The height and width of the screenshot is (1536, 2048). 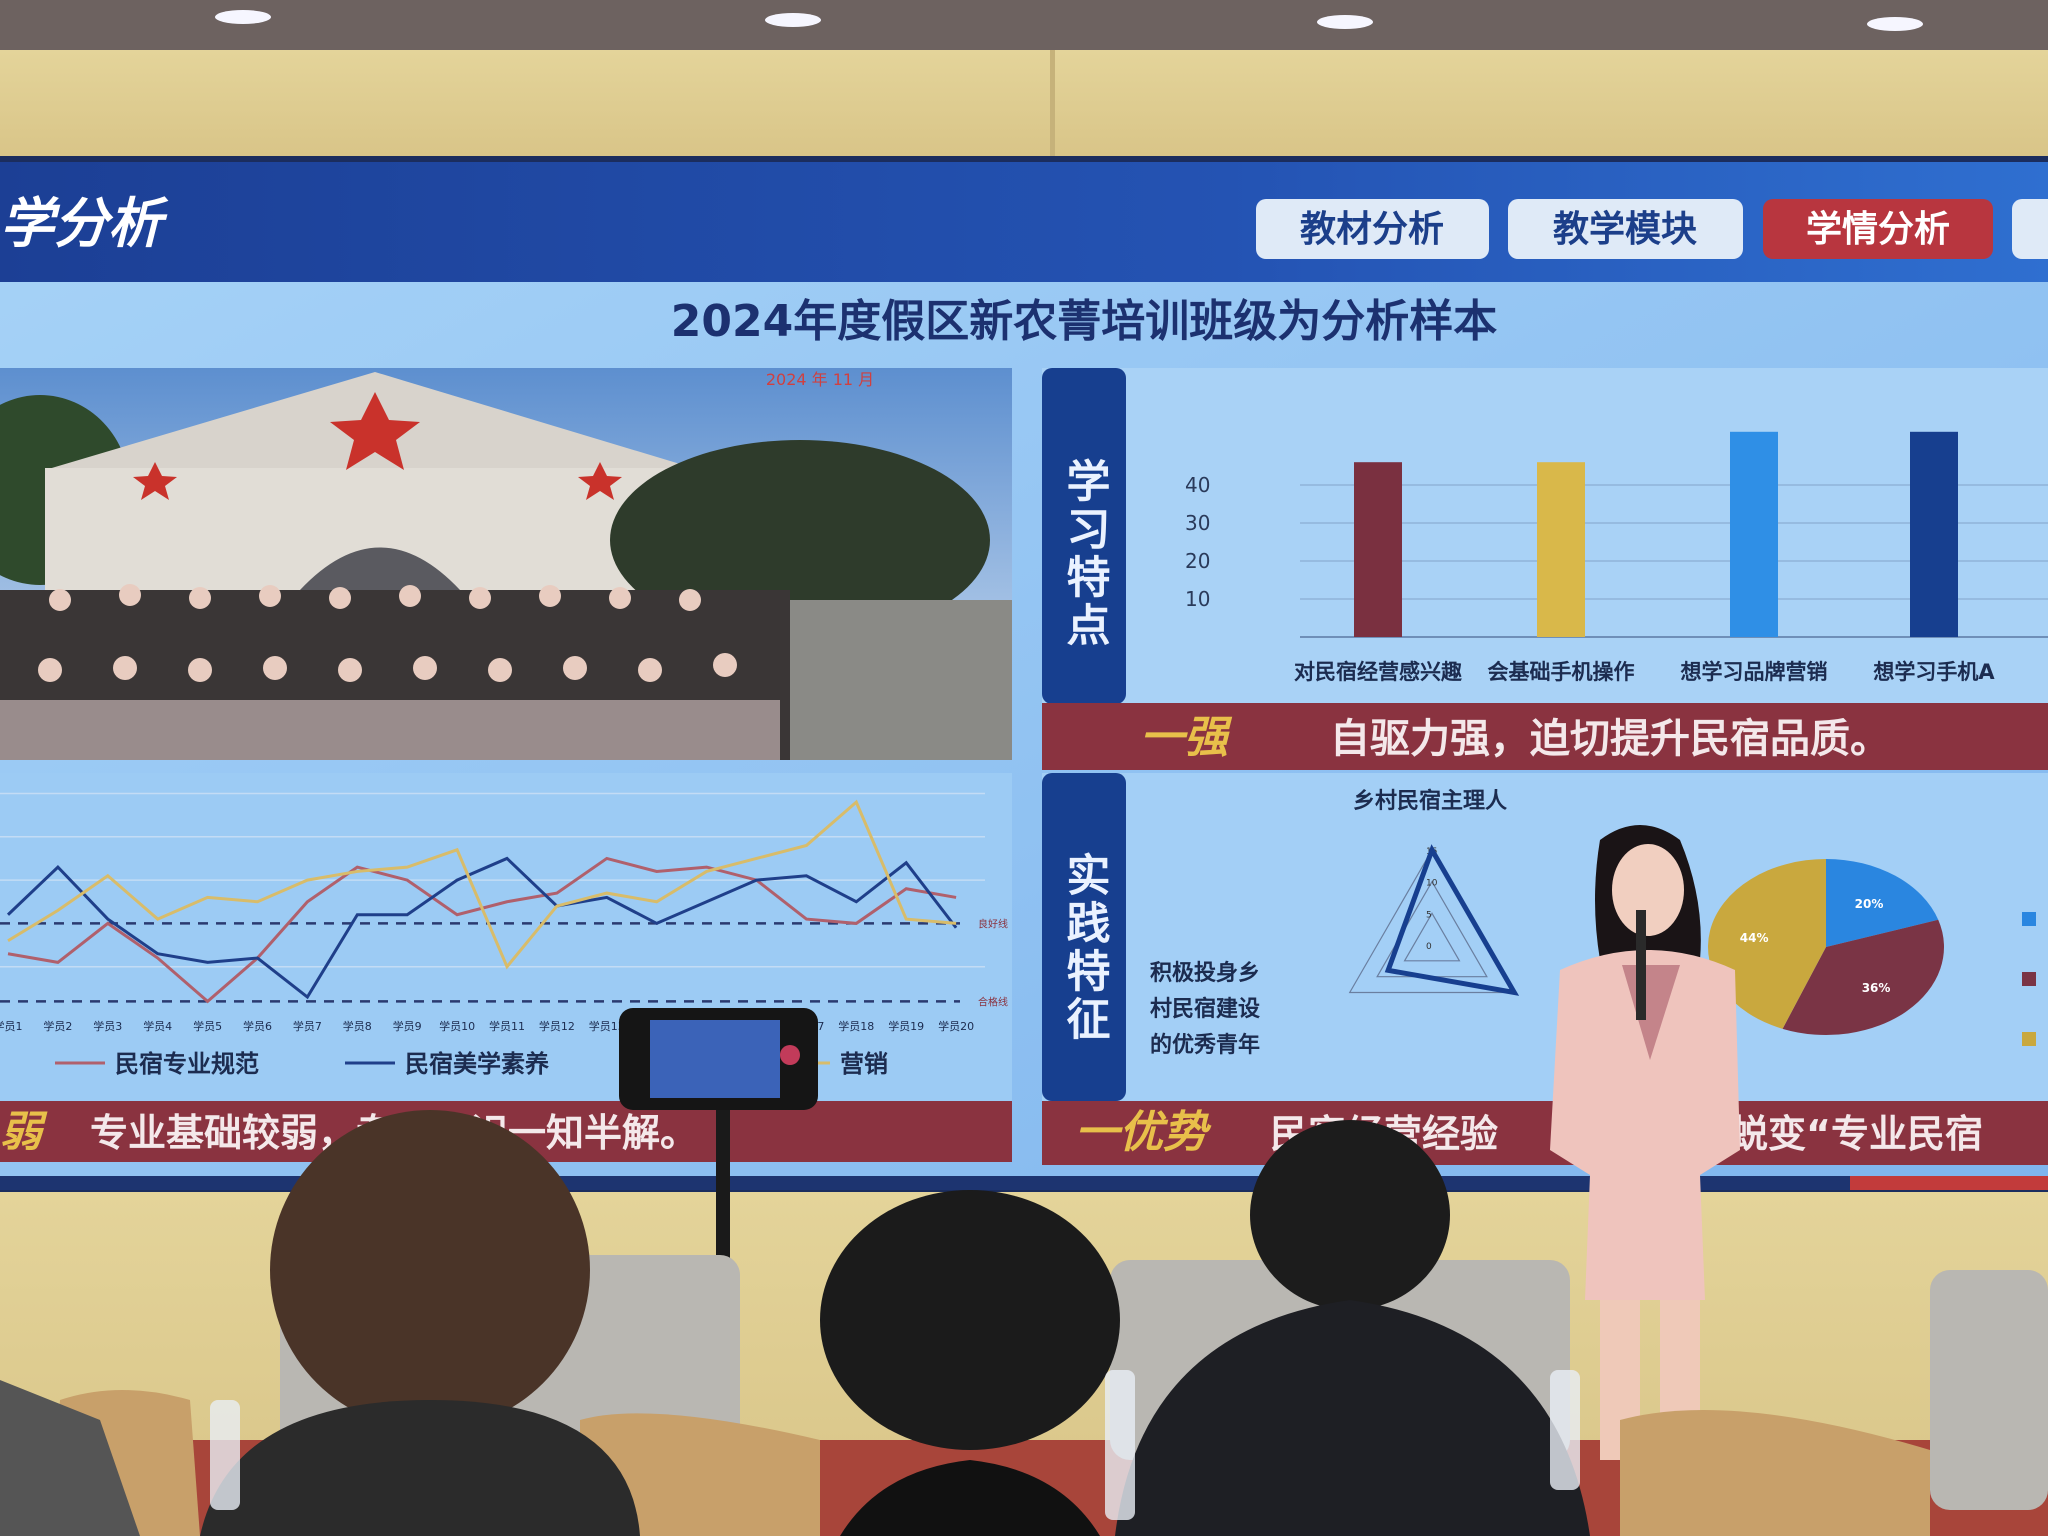 I want to click on advantage-tag: 一优势, so click(x=1143, y=1132).